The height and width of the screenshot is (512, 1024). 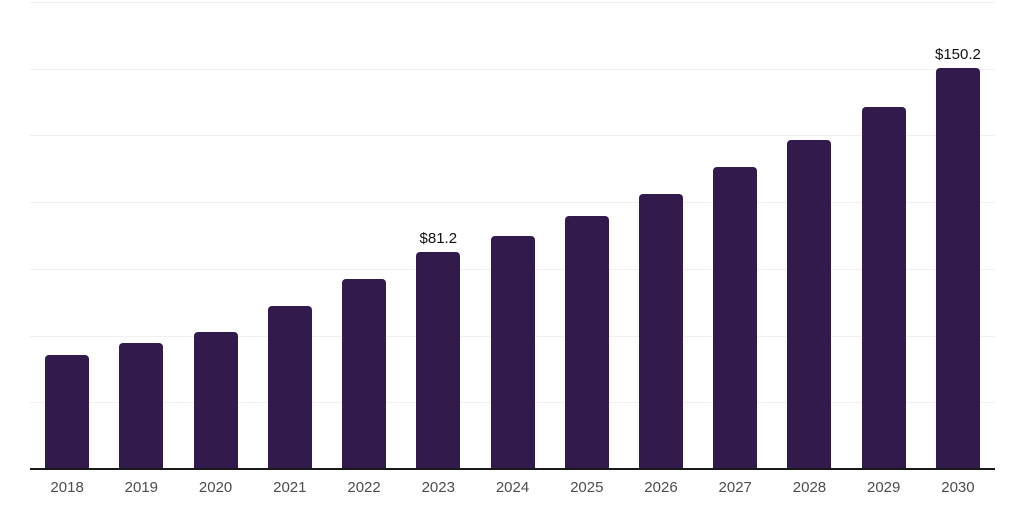 I want to click on bar-2030: $150.2, so click(x=958, y=257).